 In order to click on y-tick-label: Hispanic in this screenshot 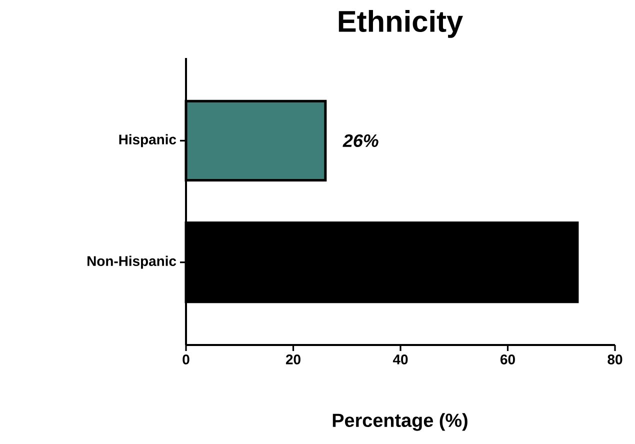, I will do `click(147, 141)`.